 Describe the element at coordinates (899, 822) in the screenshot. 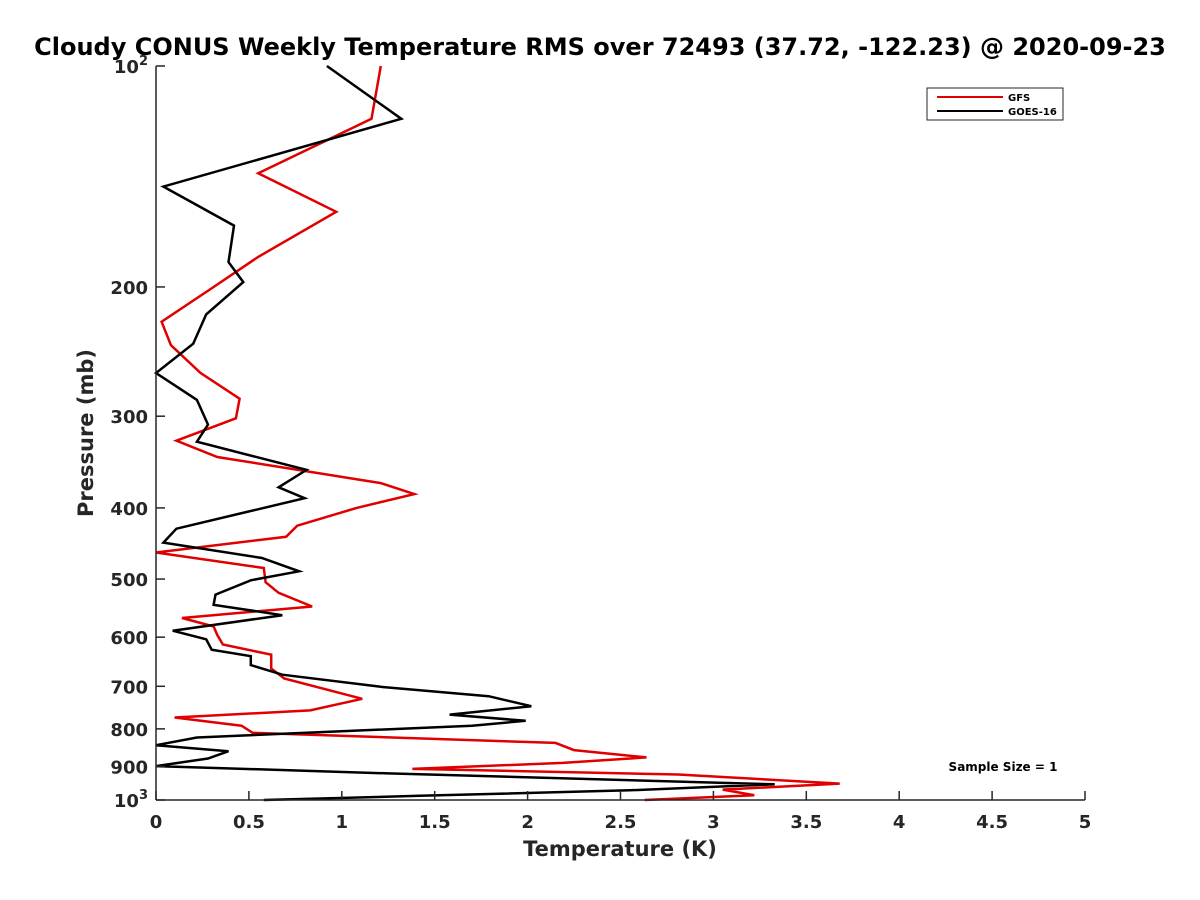

I see `x-tick-label: 4` at that location.